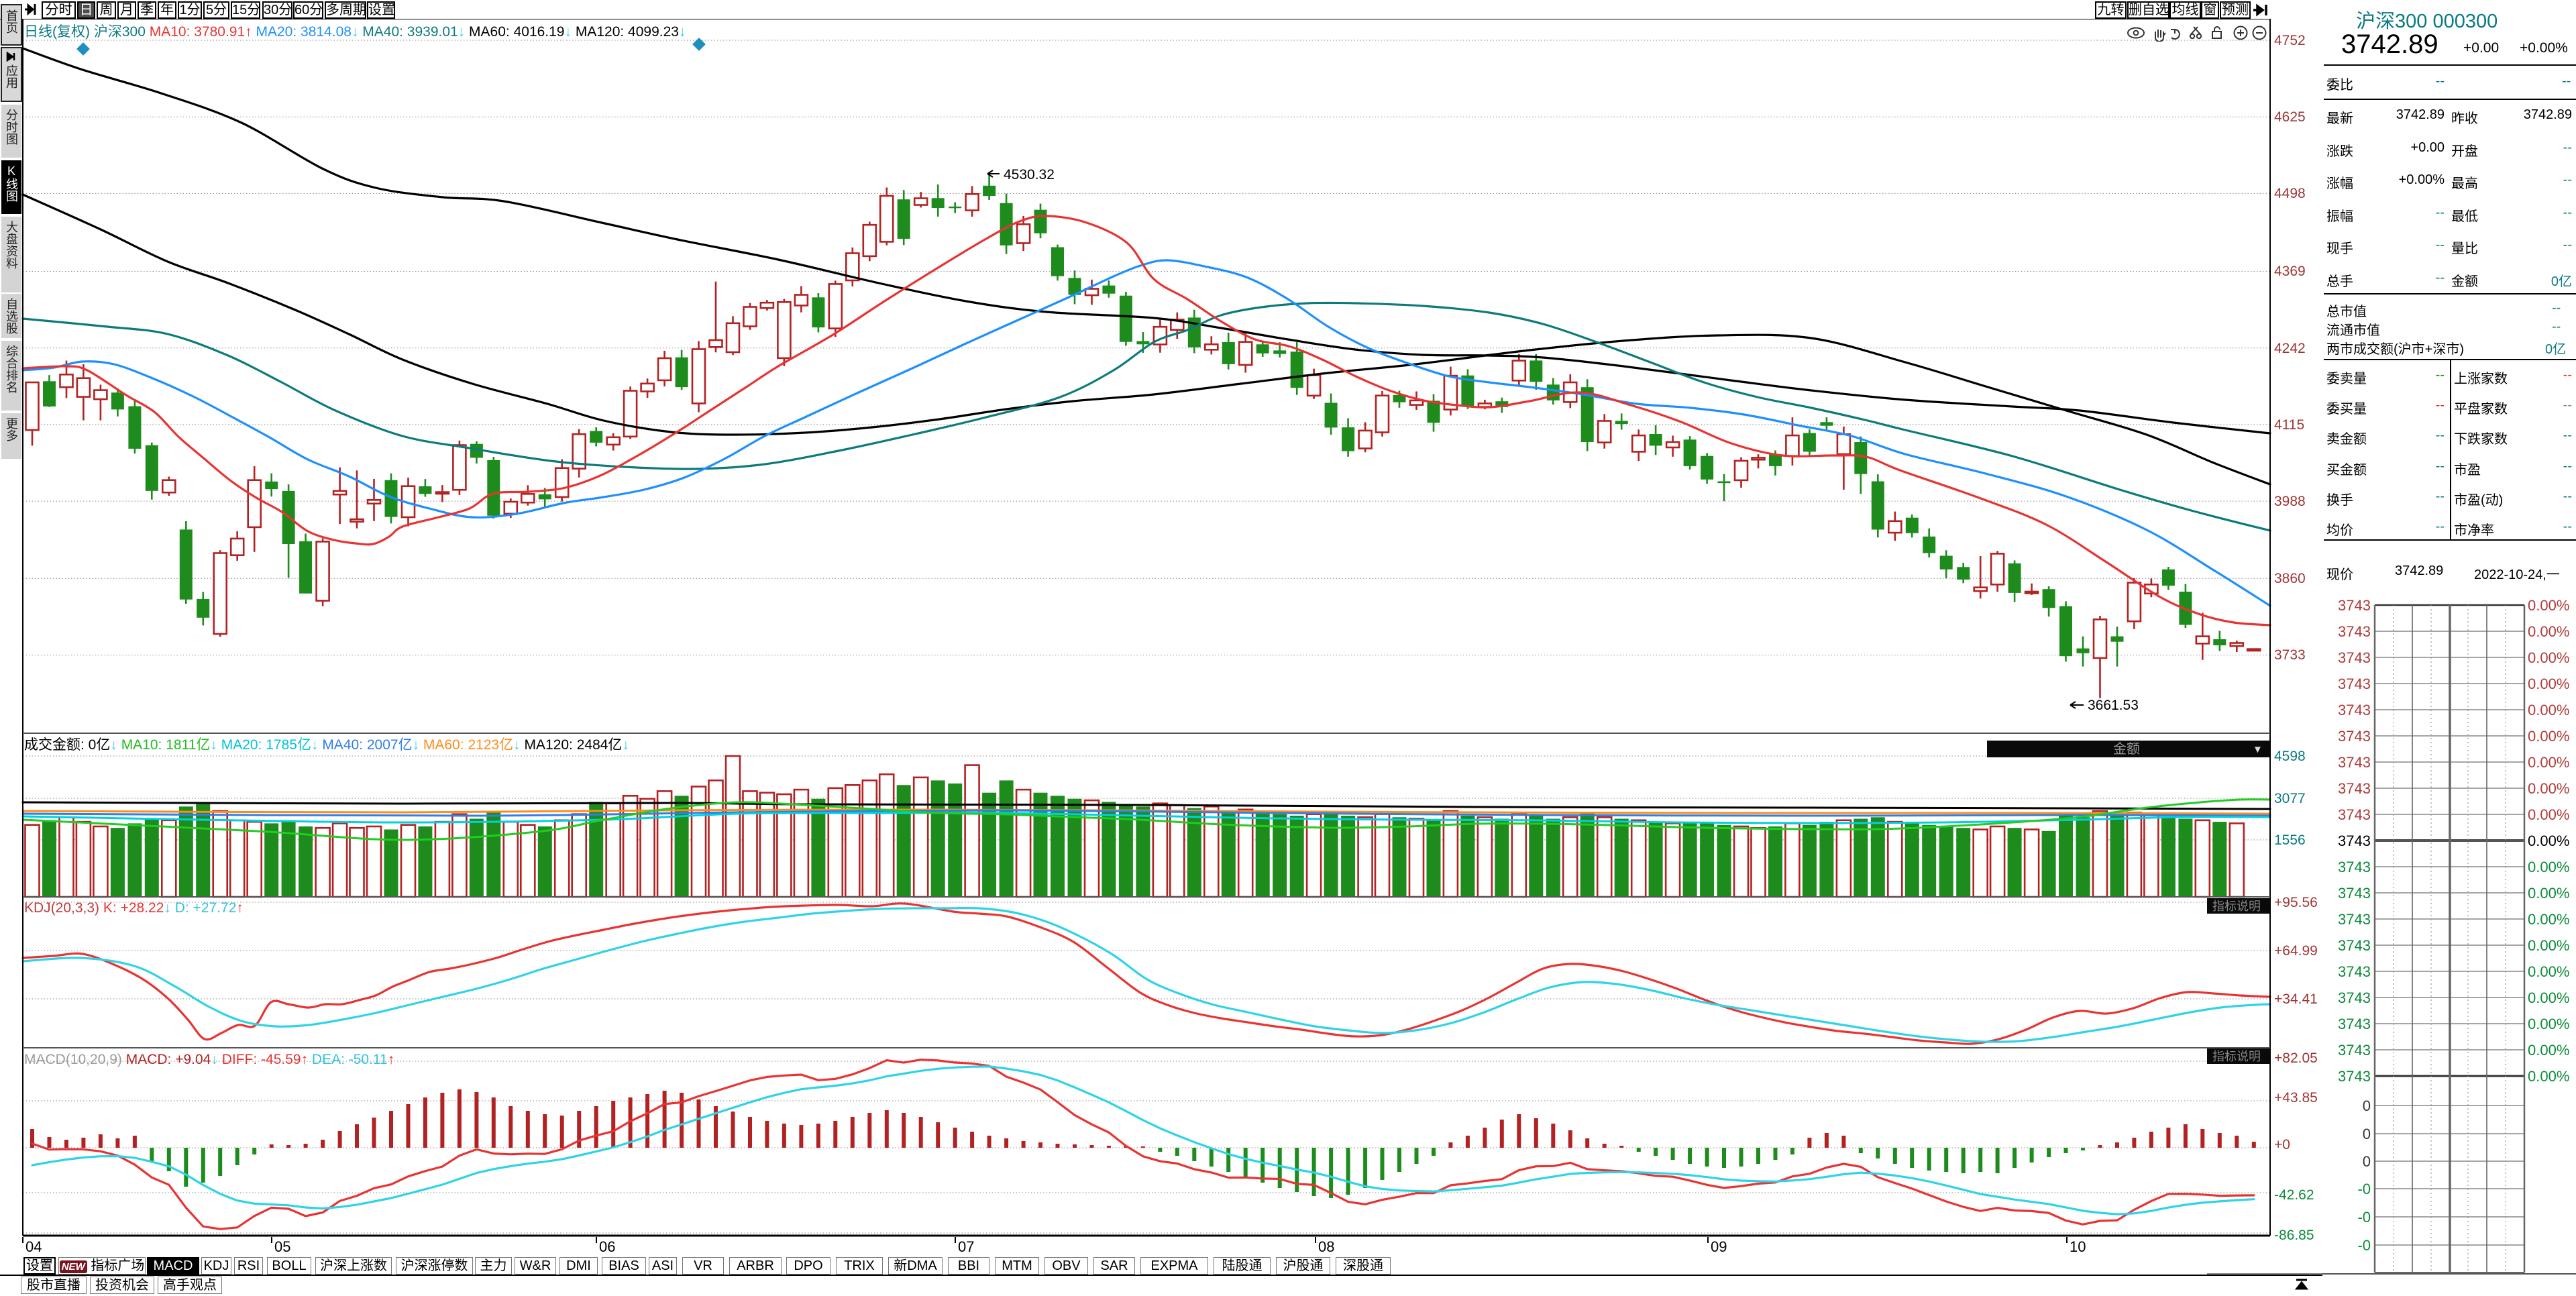  I want to click on svg-text:KDJ(20,3,3) K: +28.22↓ D: +27.: KDJ(20,3,3) K: +28.22↓ D: +27.72↑, so click(134, 908).